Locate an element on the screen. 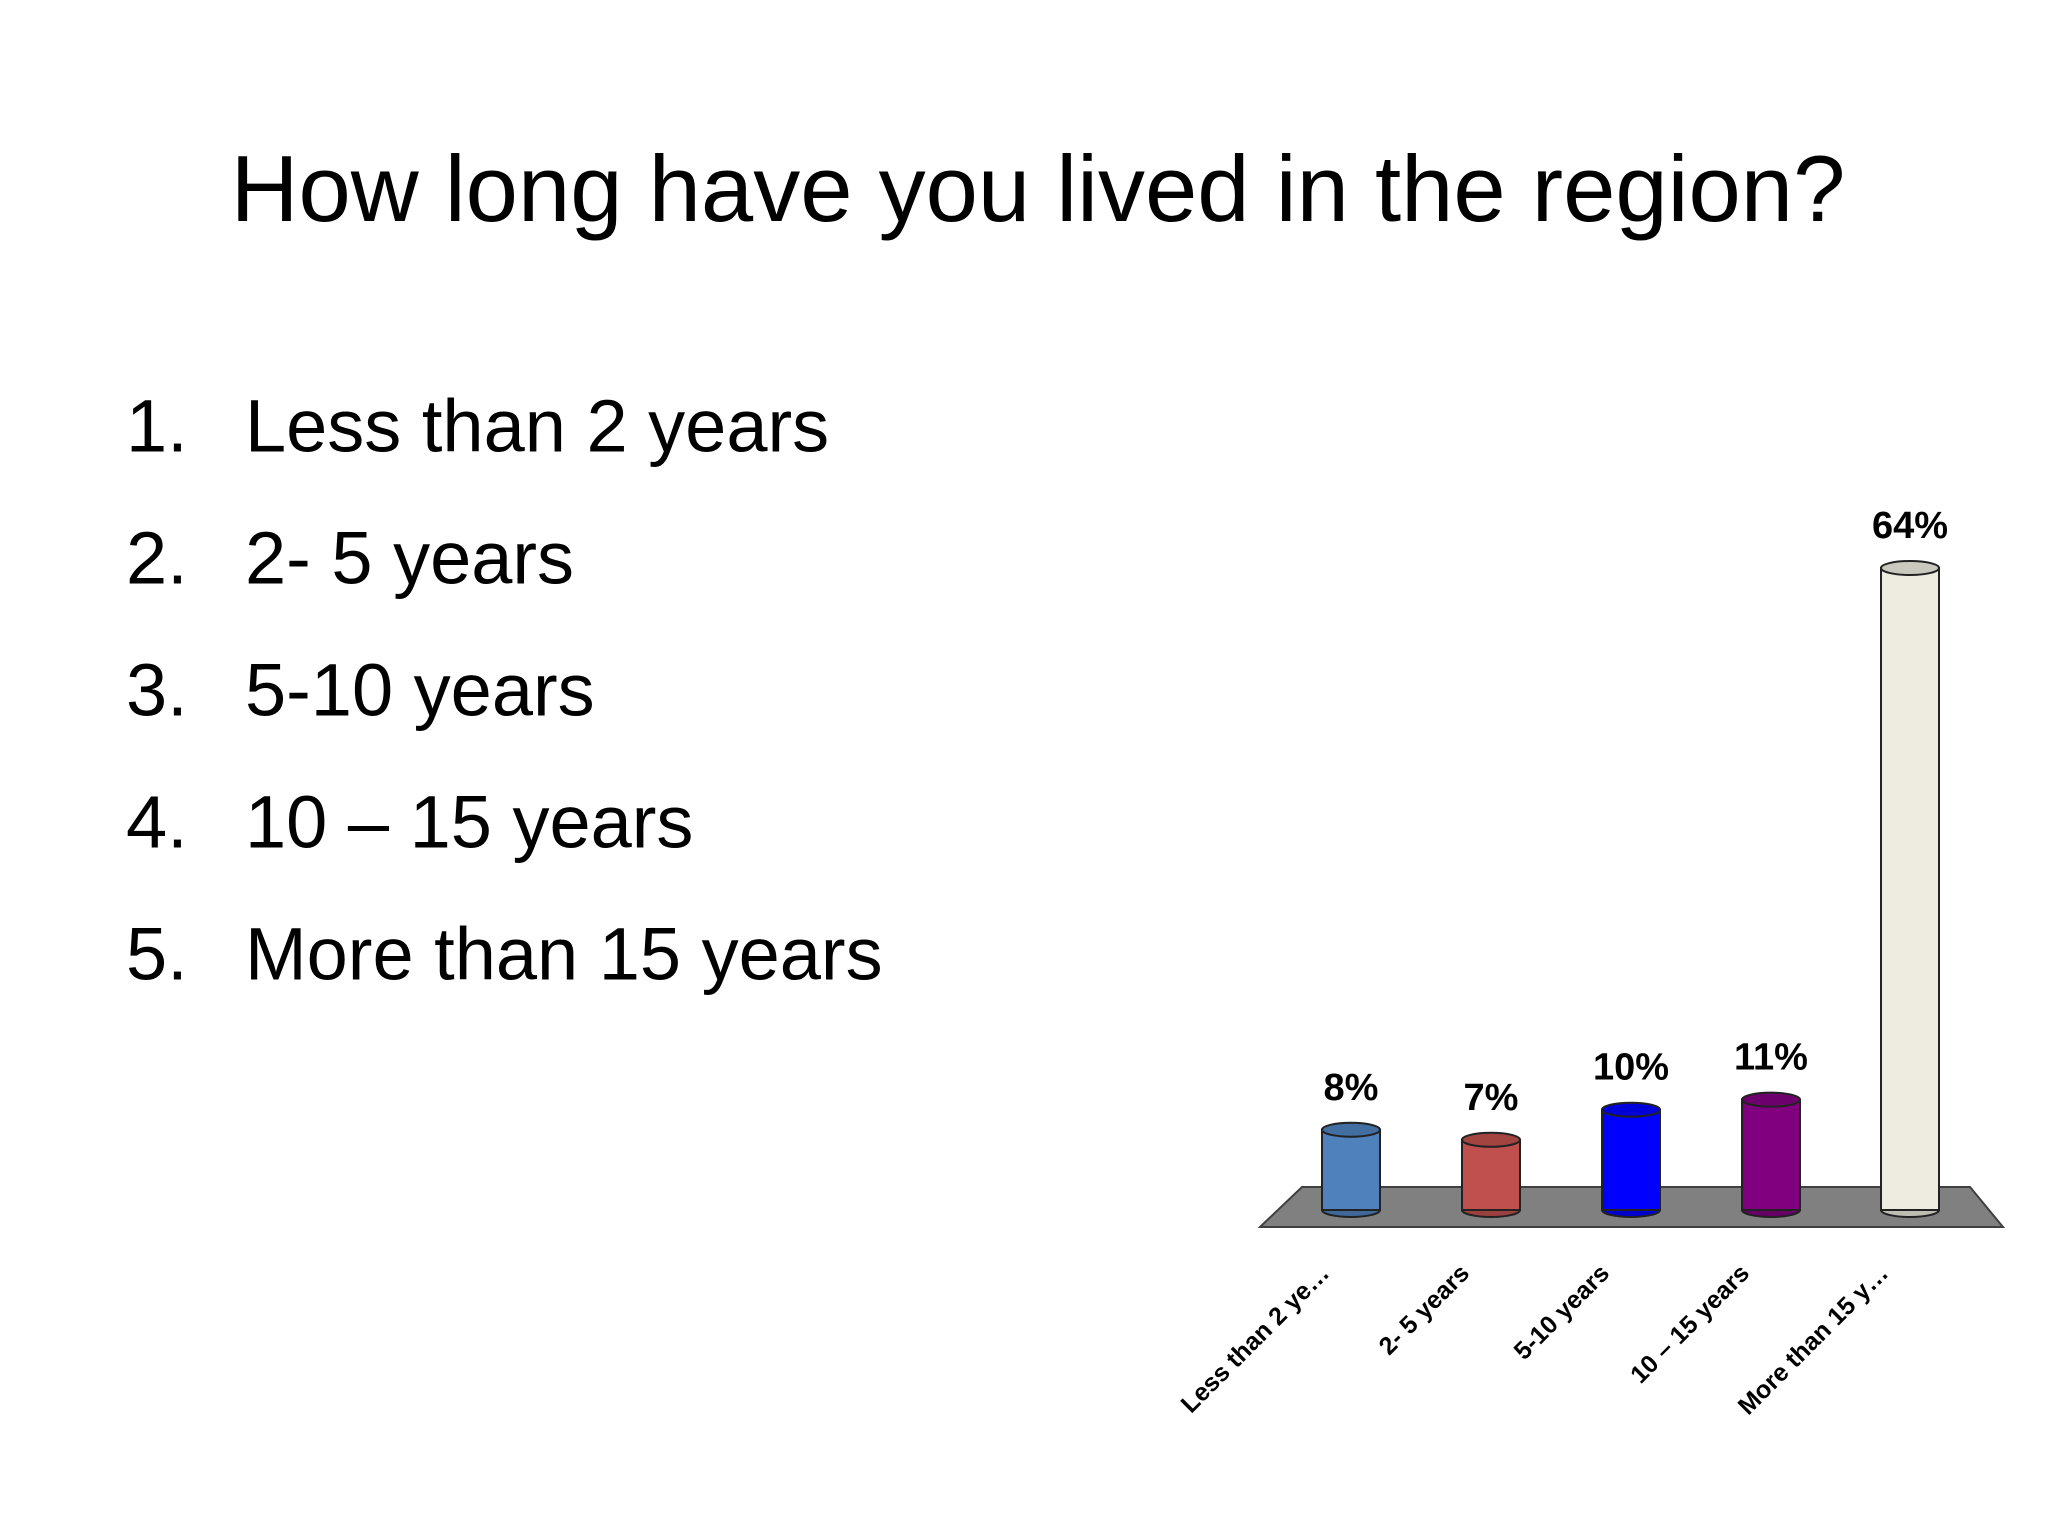 The image size is (2048, 1536). value-label: 8% is located at coordinates (1351, 1088).